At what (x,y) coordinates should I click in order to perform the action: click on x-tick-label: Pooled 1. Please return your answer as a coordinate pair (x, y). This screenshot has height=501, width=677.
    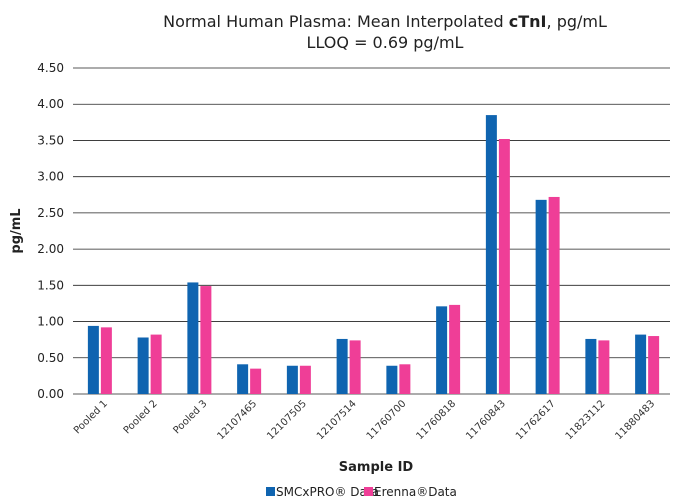
    Looking at the image, I should click on (91, 417).